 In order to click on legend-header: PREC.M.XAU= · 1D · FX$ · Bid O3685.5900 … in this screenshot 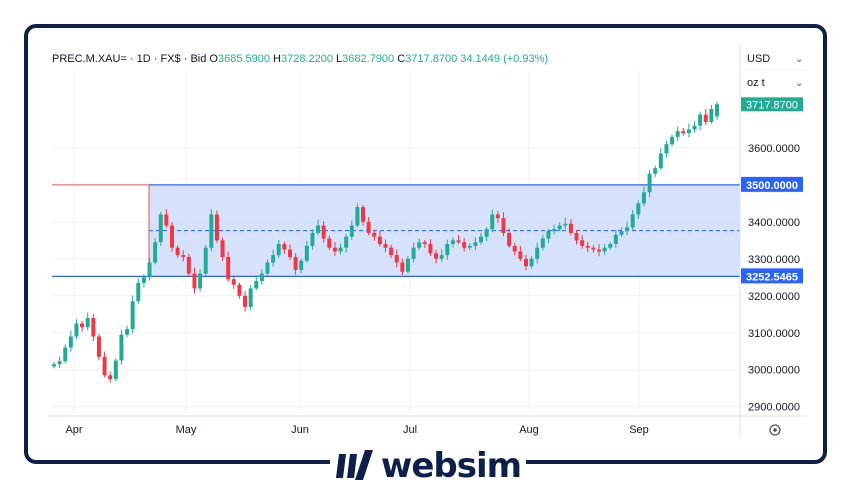, I will do `click(300, 59)`.